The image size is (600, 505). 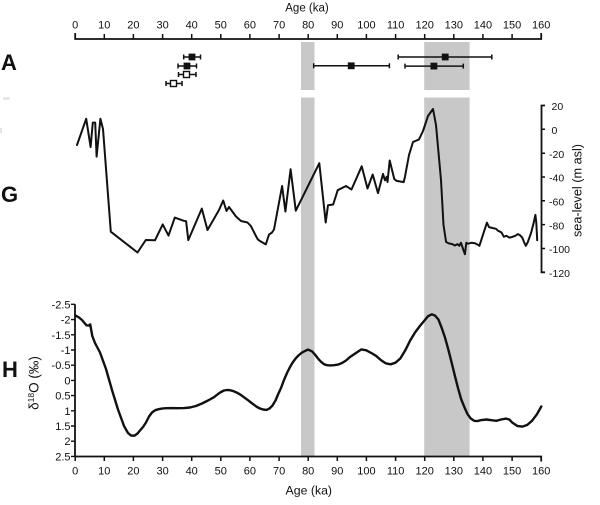 What do you see at coordinates (556, 203) in the screenshot?
I see `svg-text: -60` at bounding box center [556, 203].